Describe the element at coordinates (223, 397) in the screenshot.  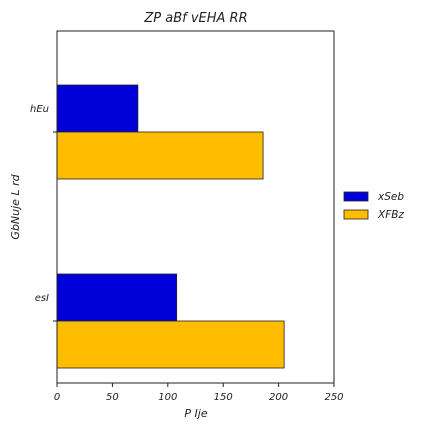
I see `x-tick-label: 150` at that location.